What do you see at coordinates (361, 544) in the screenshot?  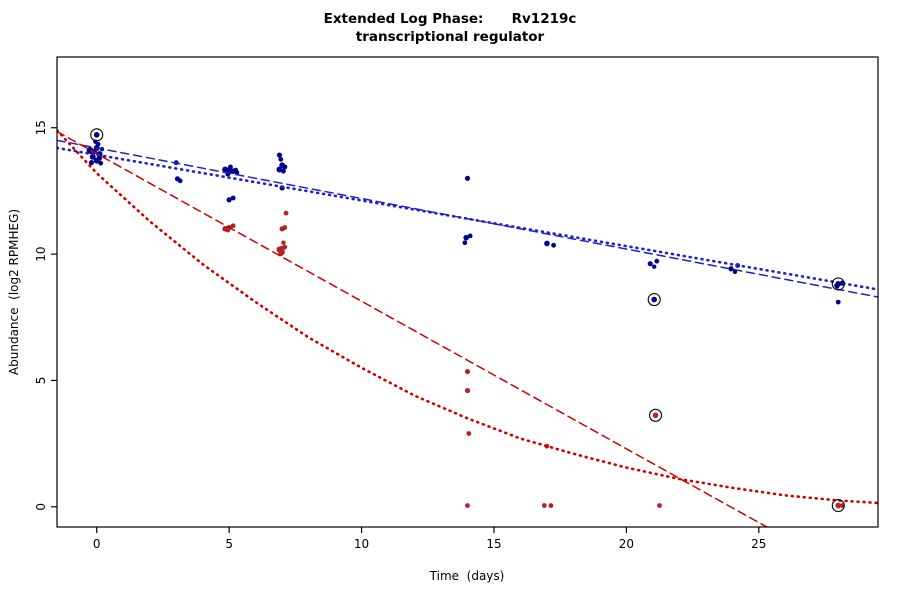 I see `x-tick-label: 10` at bounding box center [361, 544].